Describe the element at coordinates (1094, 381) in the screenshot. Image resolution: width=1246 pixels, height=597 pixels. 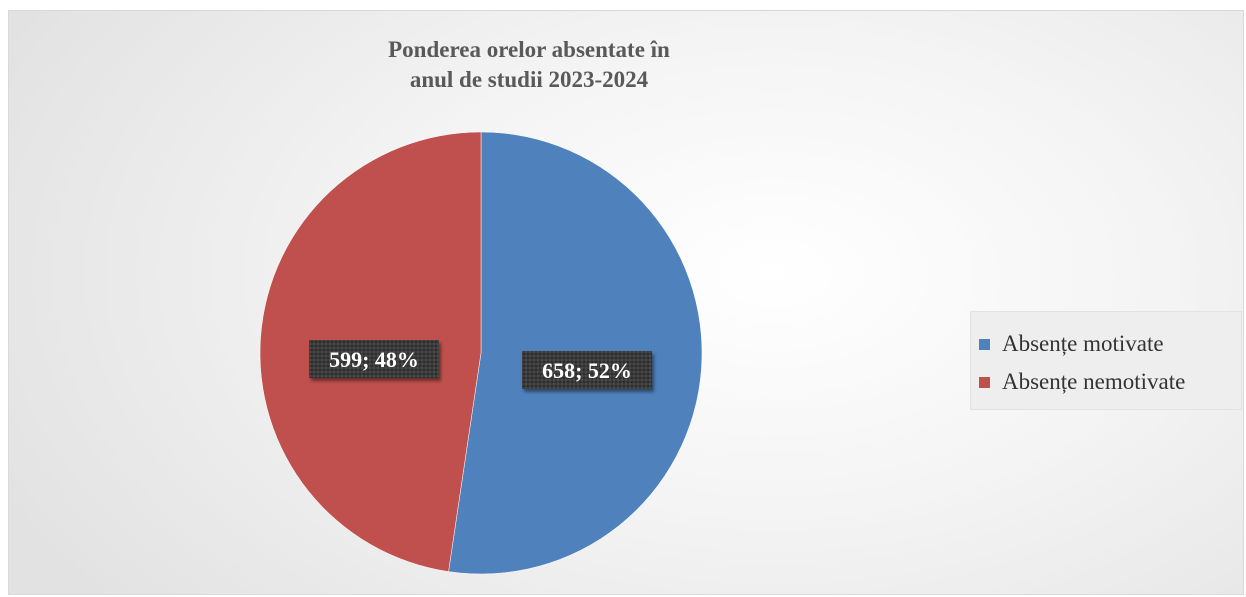
I see `legend-label-nemotivate: Absențe nemotivate` at that location.